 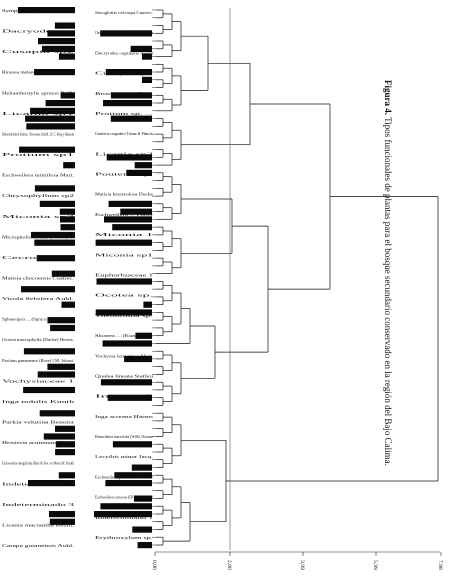 I want to click on species-label: Vochysiaceae 1, so click(x=38, y=381).